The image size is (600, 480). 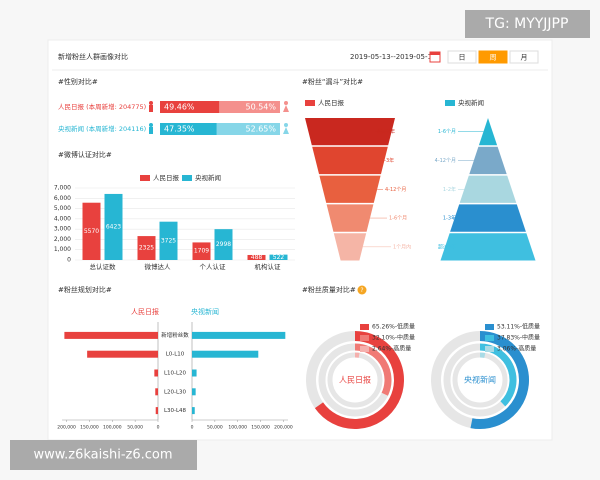 I want to click on legend-label: 人民日报, so click(x=166, y=177).